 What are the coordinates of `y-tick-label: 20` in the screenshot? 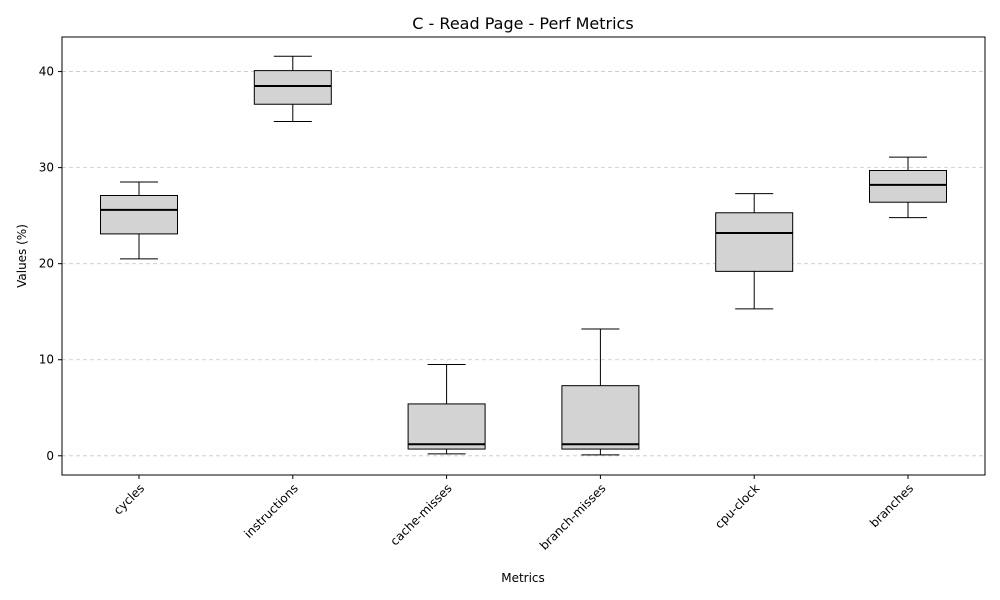 It's located at (46, 264).